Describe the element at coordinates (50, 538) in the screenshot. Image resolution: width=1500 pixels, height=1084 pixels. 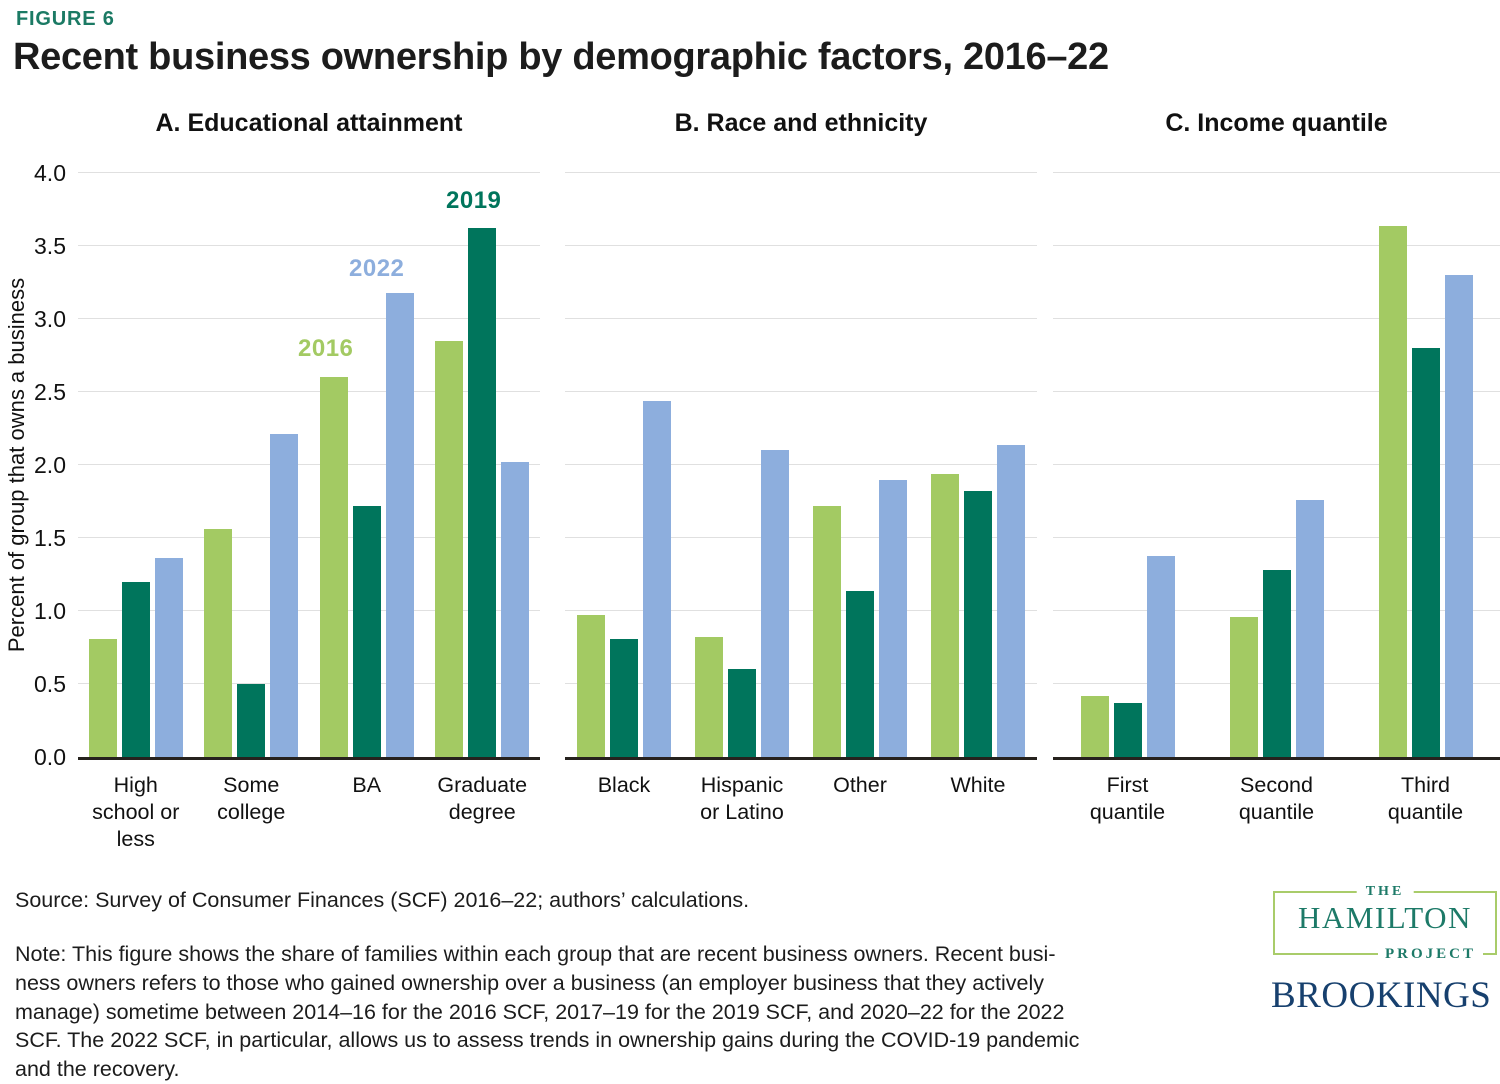
I see `y-tick-1.5: 1.5` at that location.